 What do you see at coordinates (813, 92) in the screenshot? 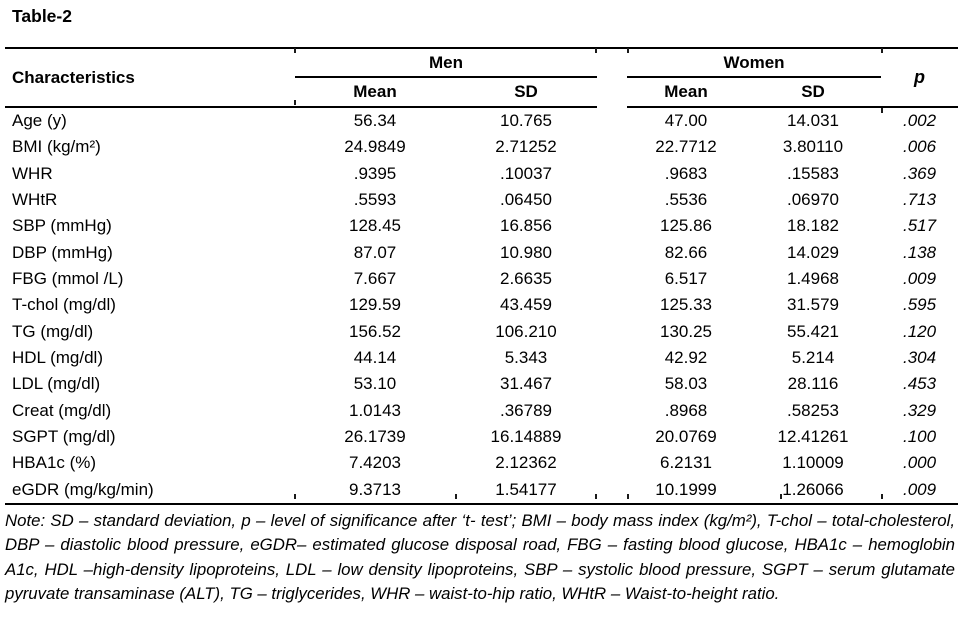
I see `column-header-women-sd: SD` at bounding box center [813, 92].